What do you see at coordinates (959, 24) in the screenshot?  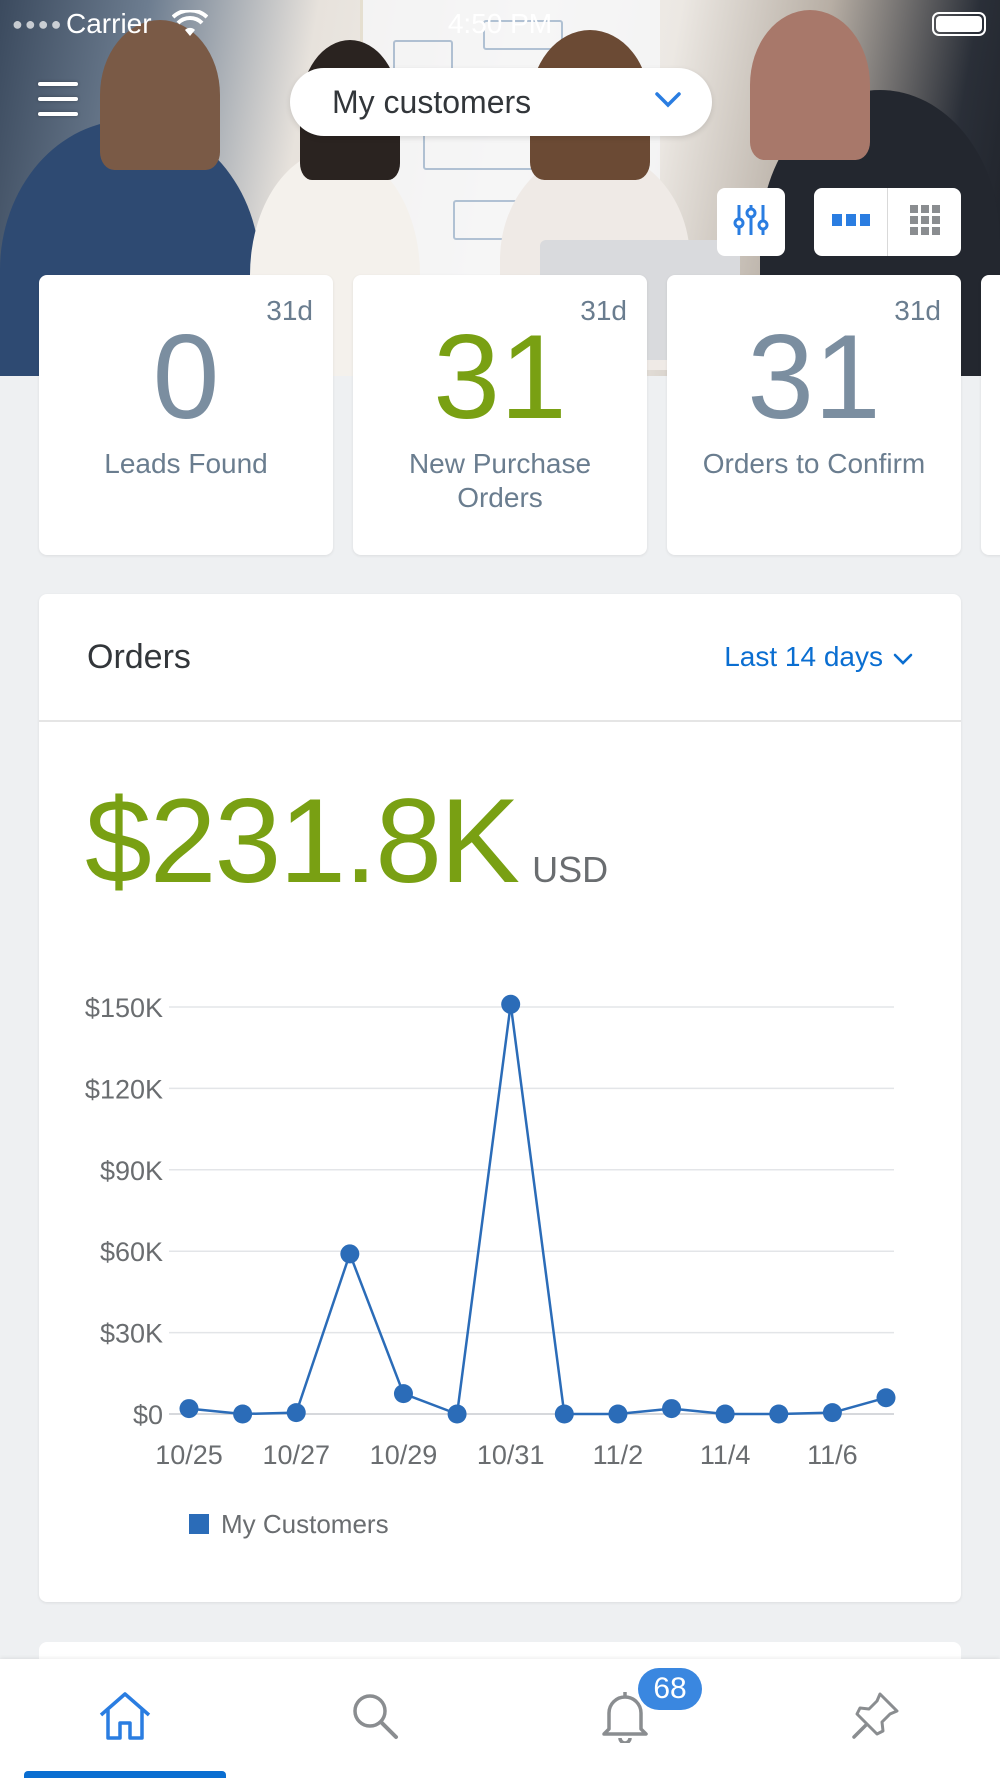 I see `battery-icon` at bounding box center [959, 24].